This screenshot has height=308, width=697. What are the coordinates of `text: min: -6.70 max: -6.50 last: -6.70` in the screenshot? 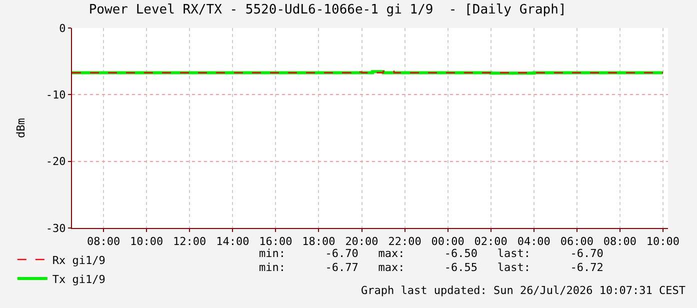 It's located at (431, 253).